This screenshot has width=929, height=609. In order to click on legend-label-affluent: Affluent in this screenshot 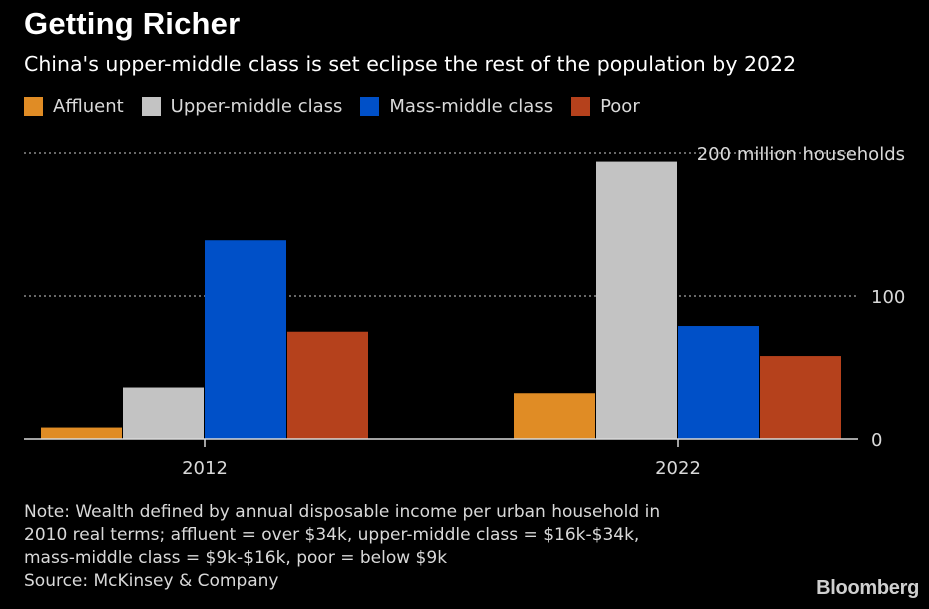, I will do `click(88, 106)`.